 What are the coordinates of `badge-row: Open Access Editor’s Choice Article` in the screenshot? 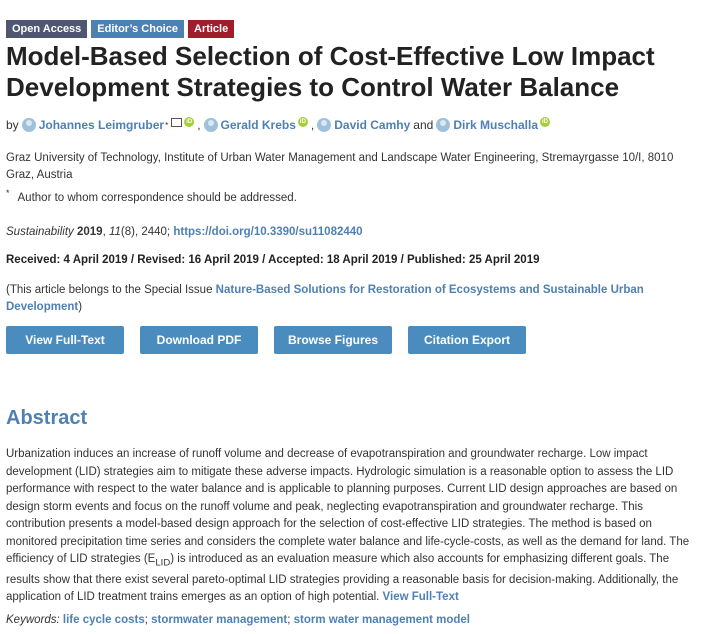 It's located at (120, 29).